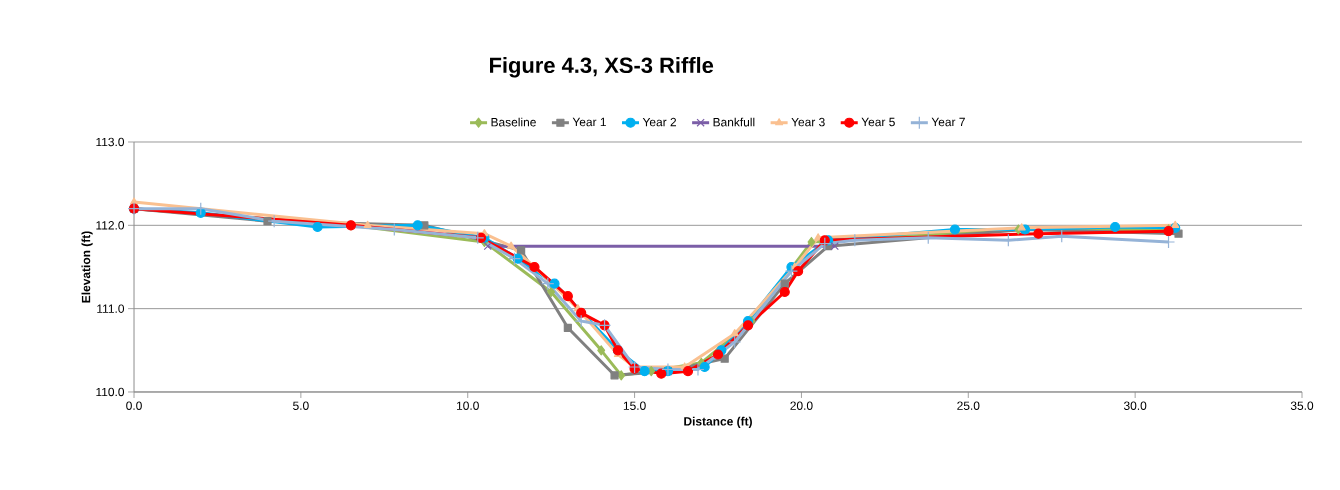  I want to click on y-tick-label: 110.0, so click(110, 392).